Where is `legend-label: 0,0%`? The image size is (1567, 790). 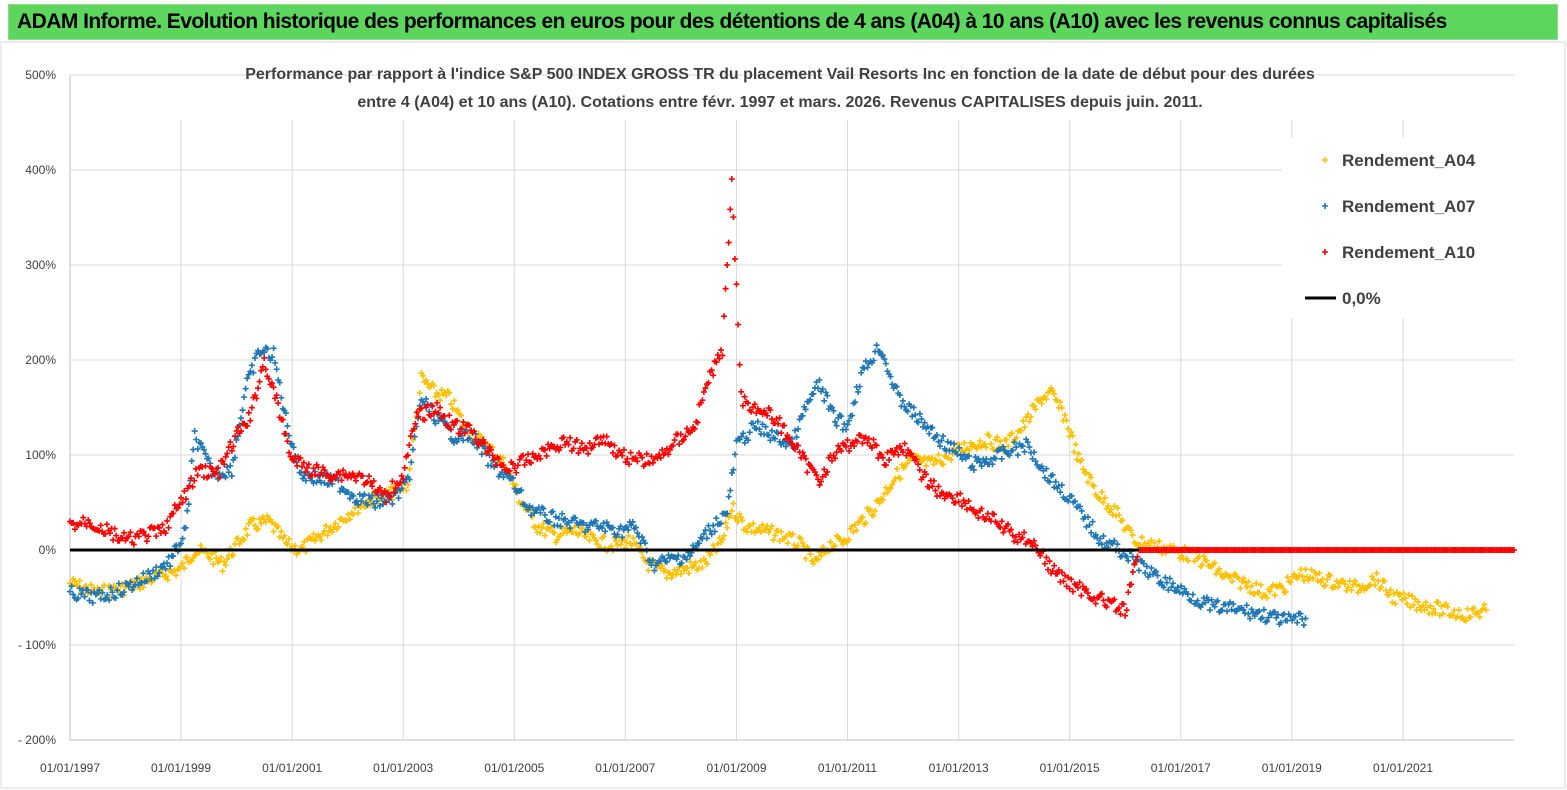
legend-label: 0,0% is located at coordinates (1361, 298).